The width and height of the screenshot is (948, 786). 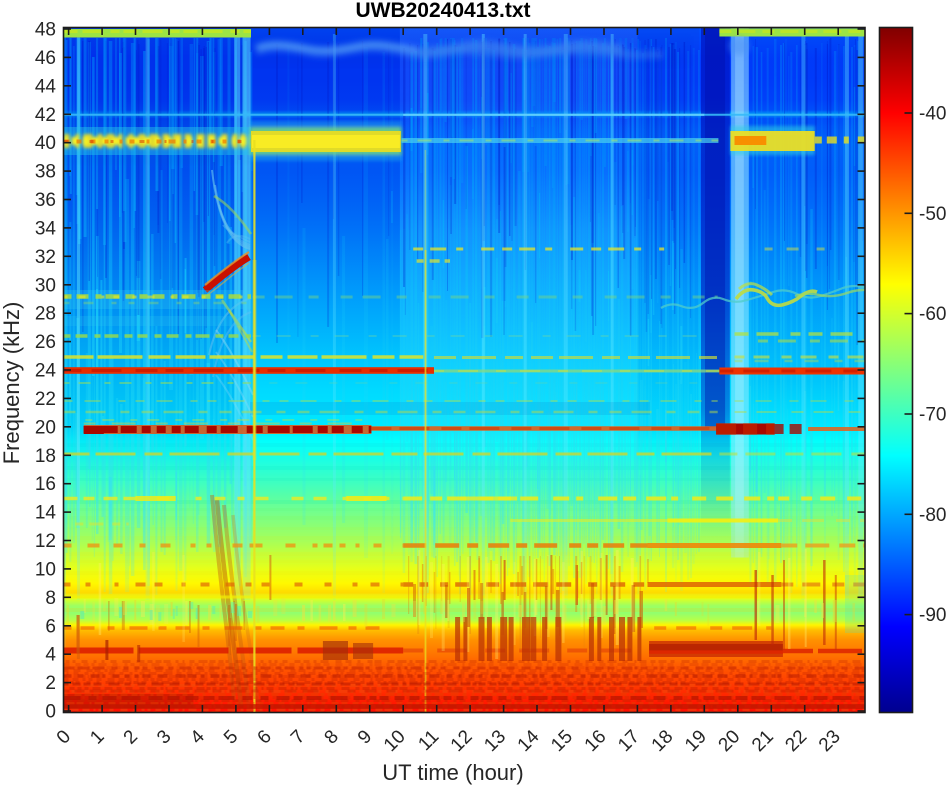 I want to click on svg-text: -50, so click(x=932, y=214).